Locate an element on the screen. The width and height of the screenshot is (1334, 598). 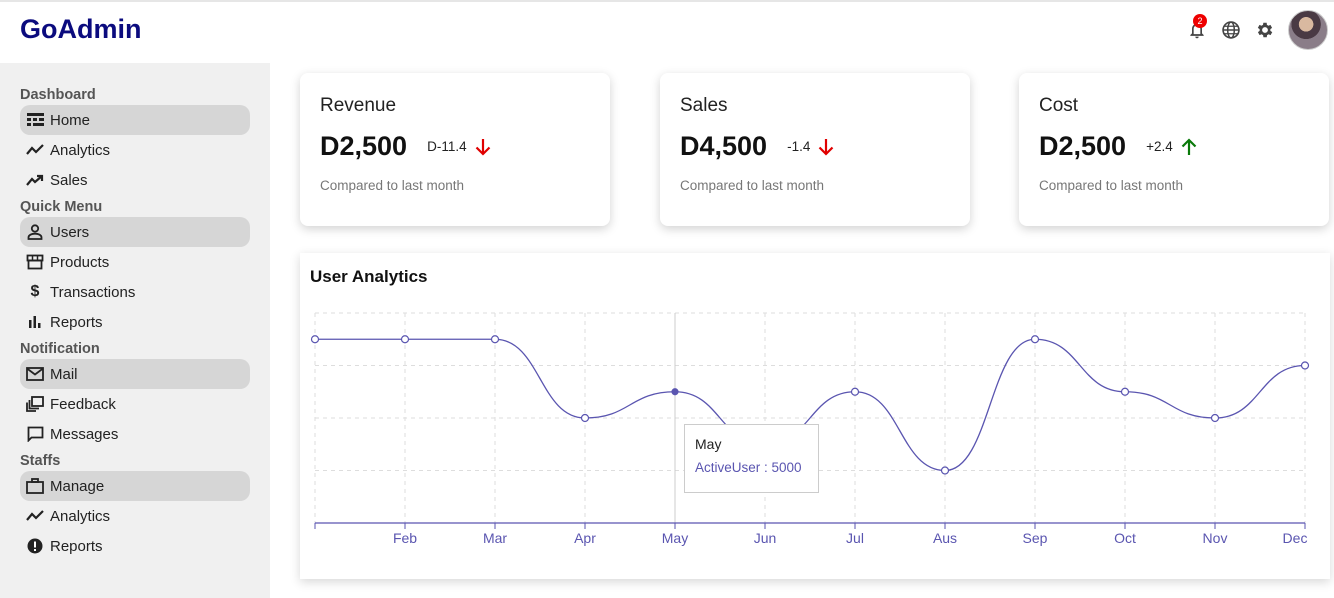
sidebar-item-transactions: $ Transactions is located at coordinates (135, 292).